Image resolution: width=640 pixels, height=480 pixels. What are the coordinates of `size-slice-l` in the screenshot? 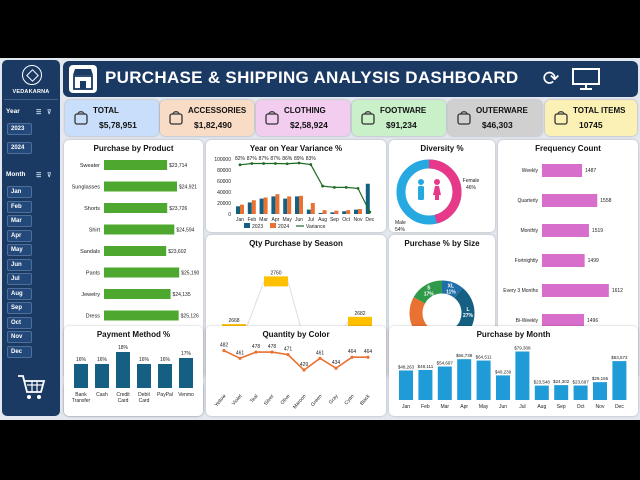 It's located at (442, 313).